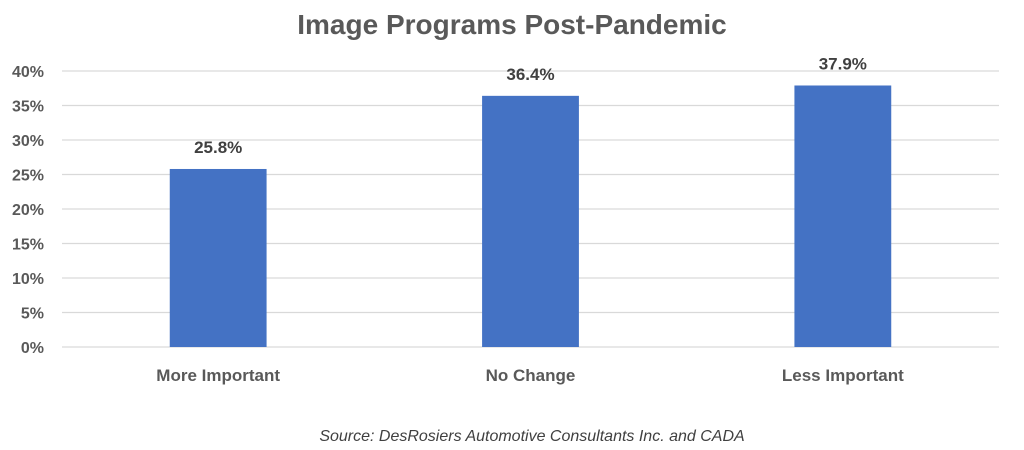  I want to click on data-labels: 25.8% 36.4% 37.9%, so click(530, 105).